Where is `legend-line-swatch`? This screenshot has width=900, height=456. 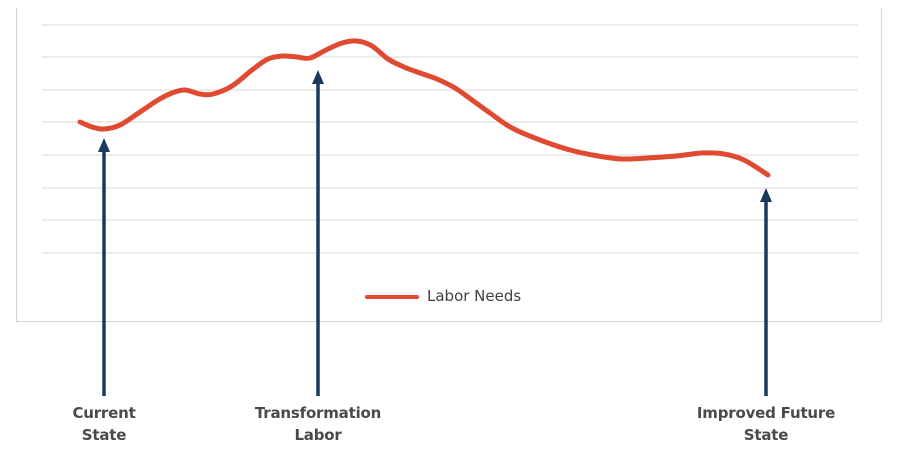 legend-line-swatch is located at coordinates (392, 296).